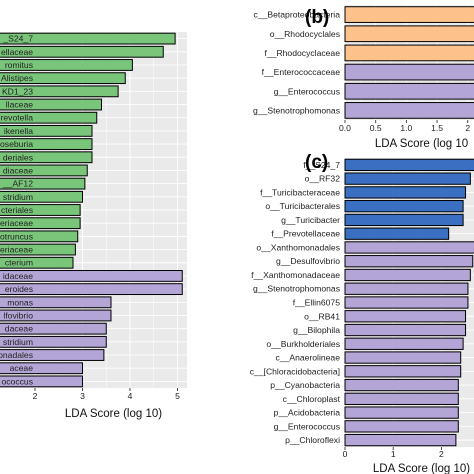 This screenshot has height=474, width=474. What do you see at coordinates (437, 128) in the screenshot?
I see `x-tick-label: 1.5` at bounding box center [437, 128].